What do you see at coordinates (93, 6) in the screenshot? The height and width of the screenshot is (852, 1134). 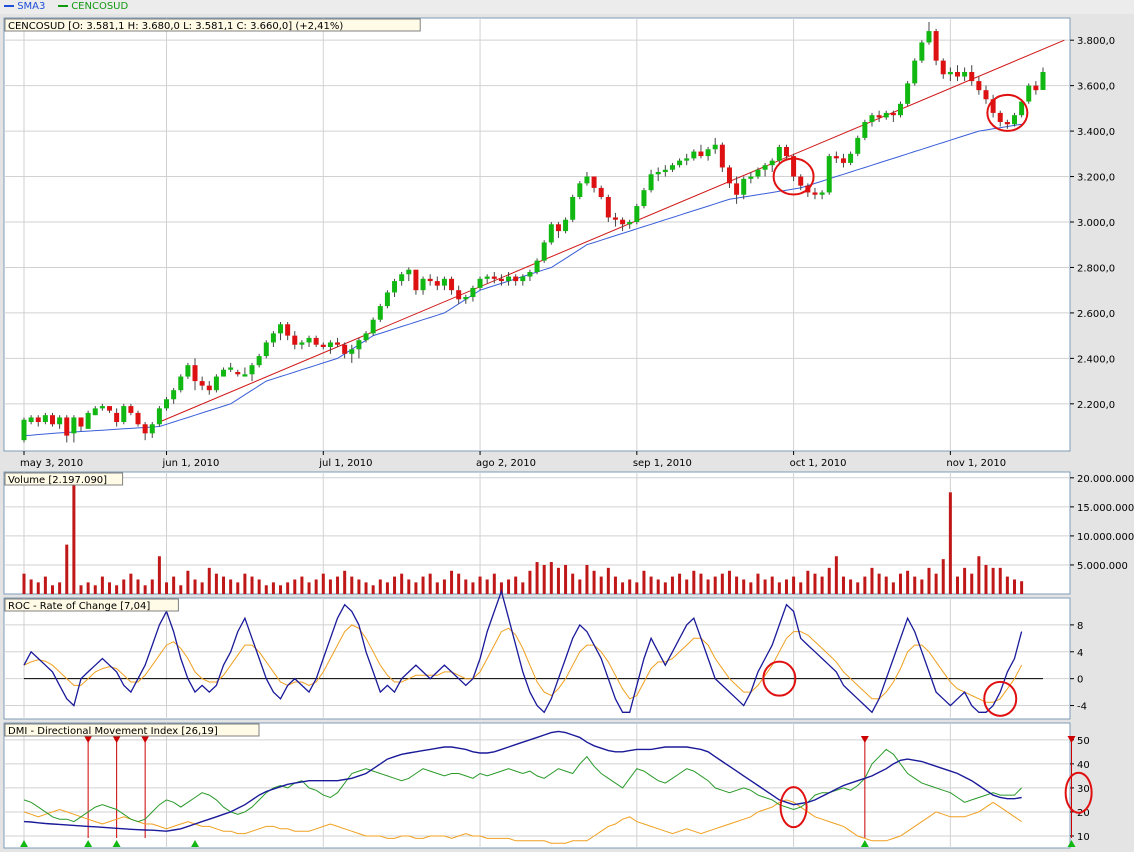 I see `legend-stock: CENCOSUD` at bounding box center [93, 6].